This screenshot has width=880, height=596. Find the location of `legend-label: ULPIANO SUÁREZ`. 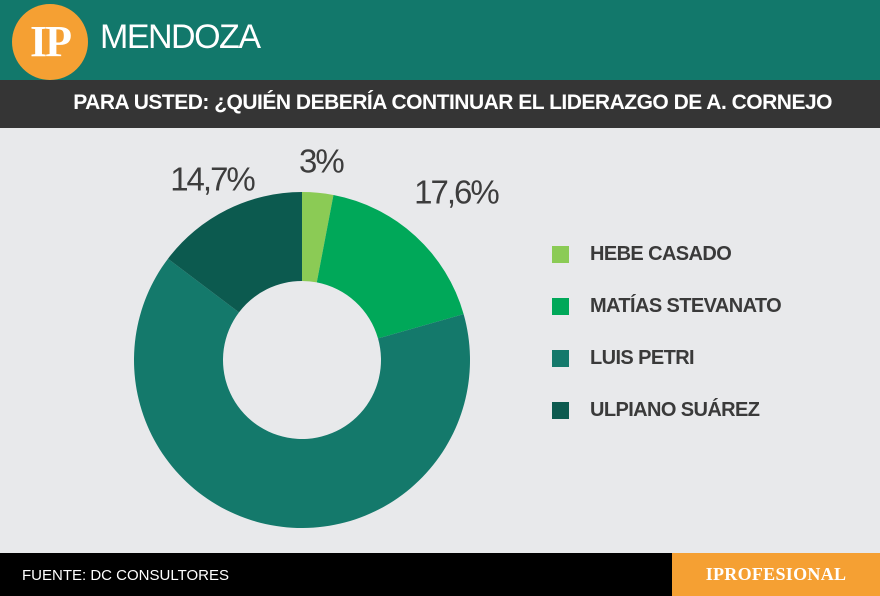

legend-label: ULPIANO SUÁREZ is located at coordinates (675, 409).